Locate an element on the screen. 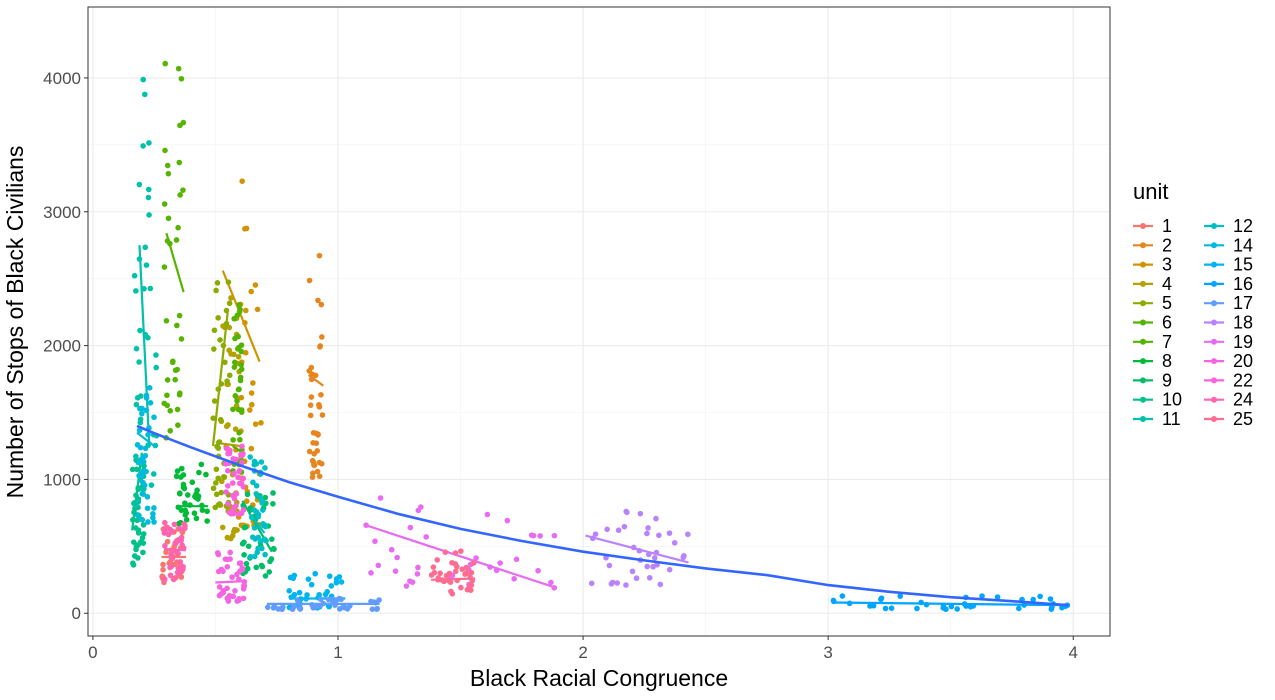  legend-item-24: 24 is located at coordinates (1228, 400).